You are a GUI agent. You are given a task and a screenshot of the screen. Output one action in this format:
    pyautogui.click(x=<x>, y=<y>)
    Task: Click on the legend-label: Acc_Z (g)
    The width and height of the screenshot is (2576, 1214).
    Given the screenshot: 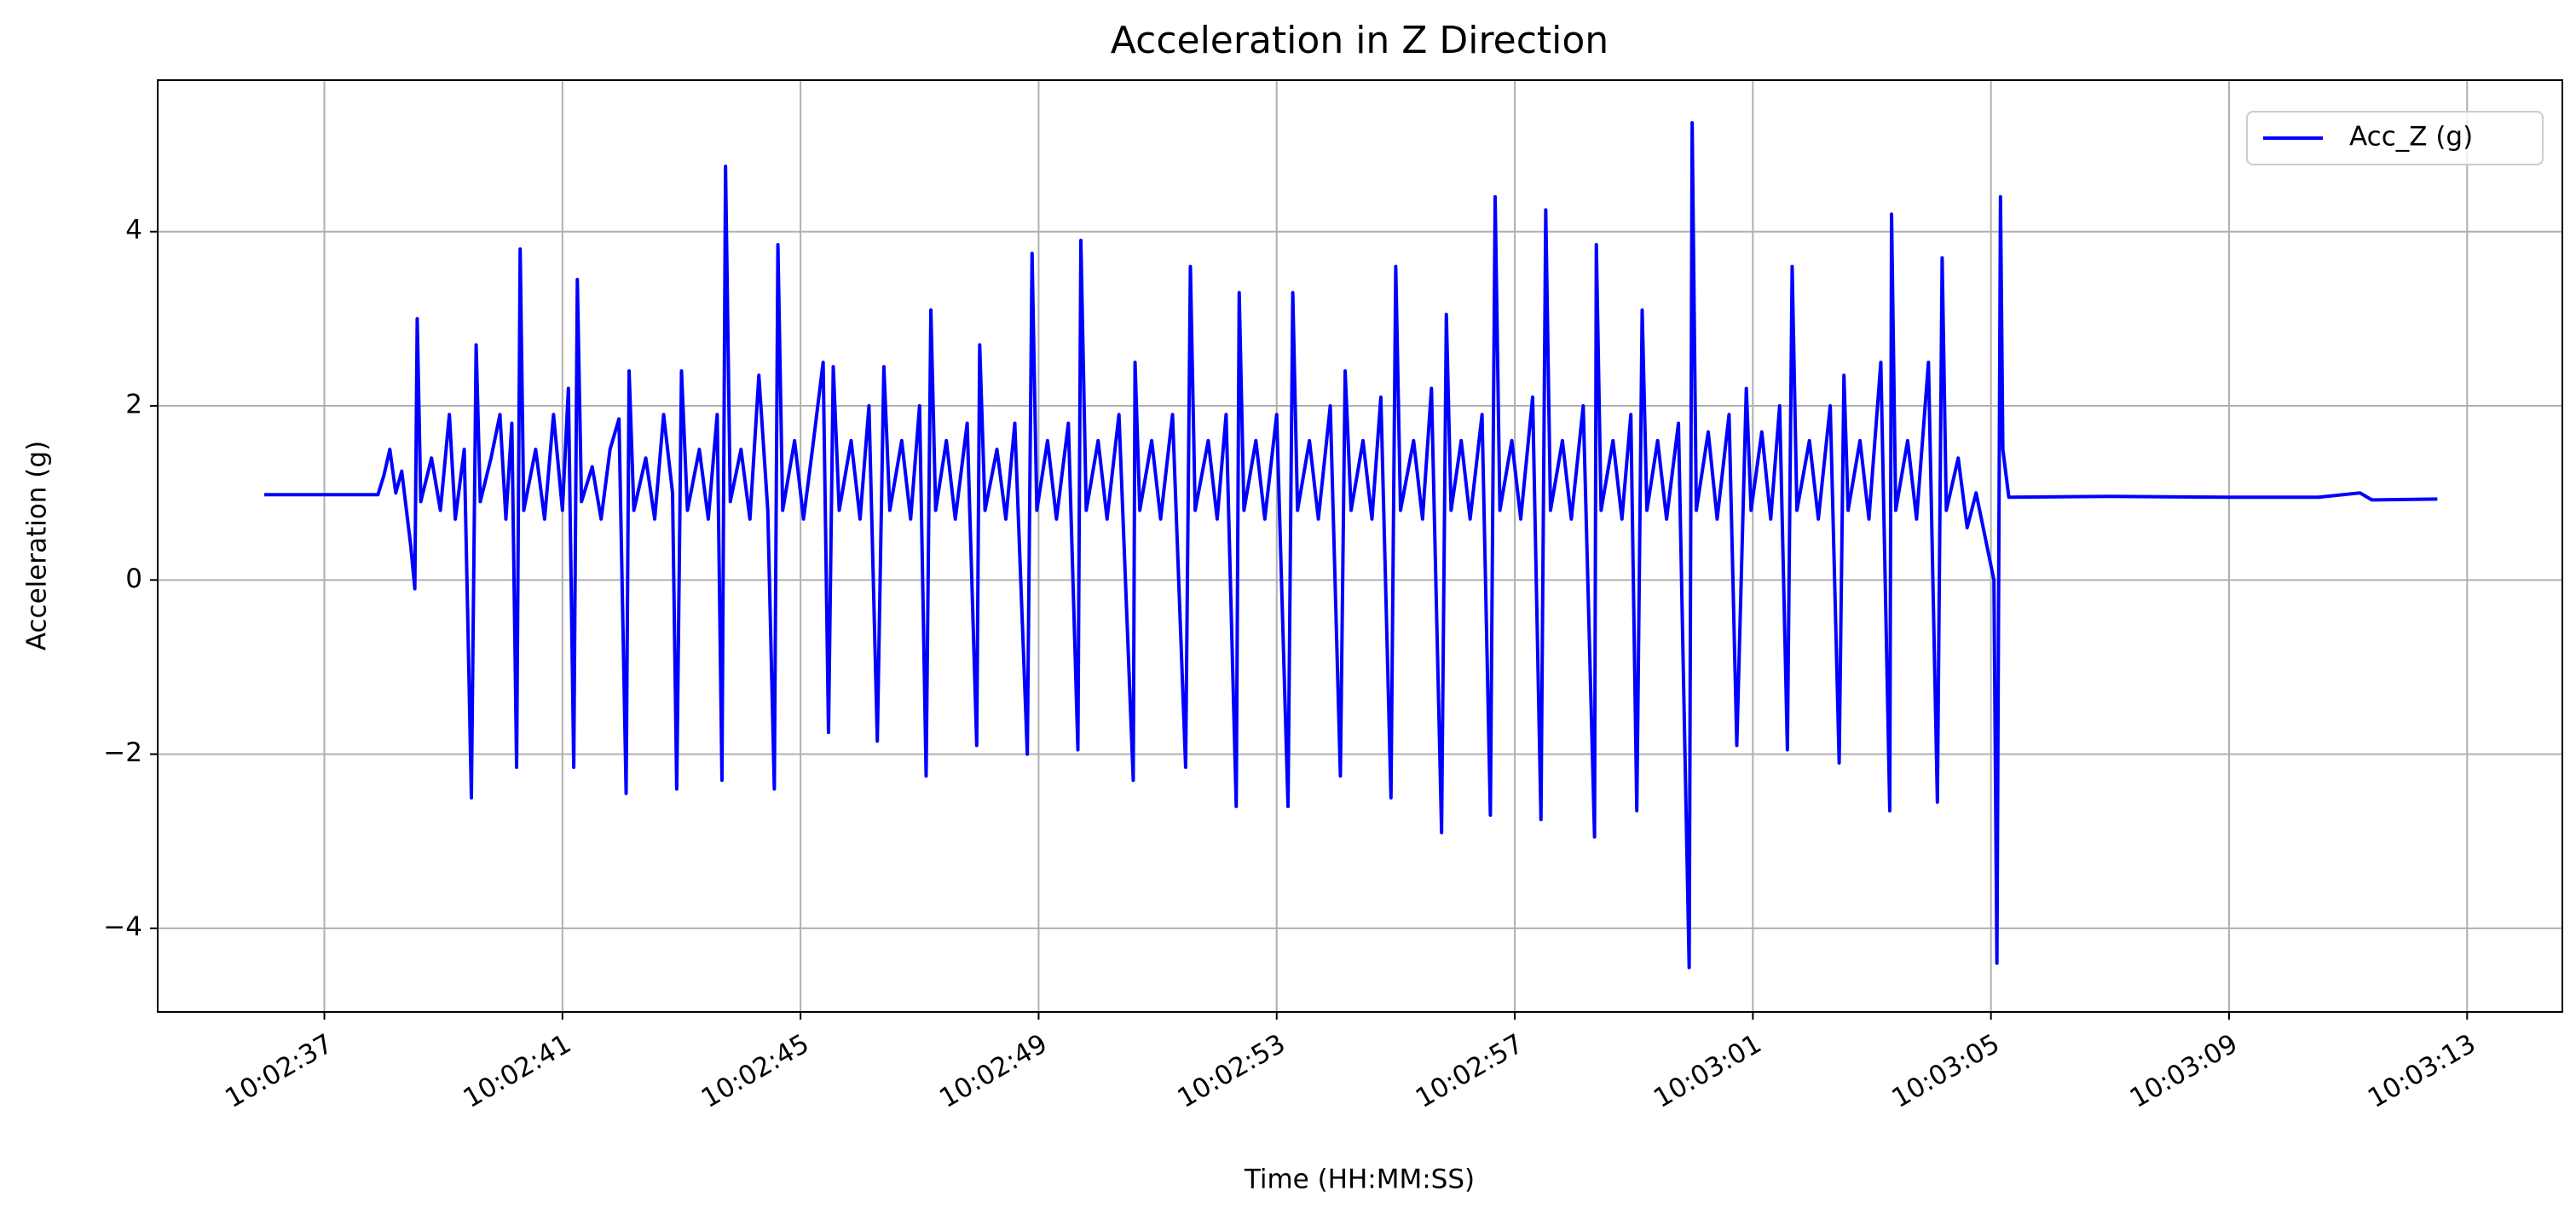 What is the action you would take?
    pyautogui.click(x=2411, y=137)
    